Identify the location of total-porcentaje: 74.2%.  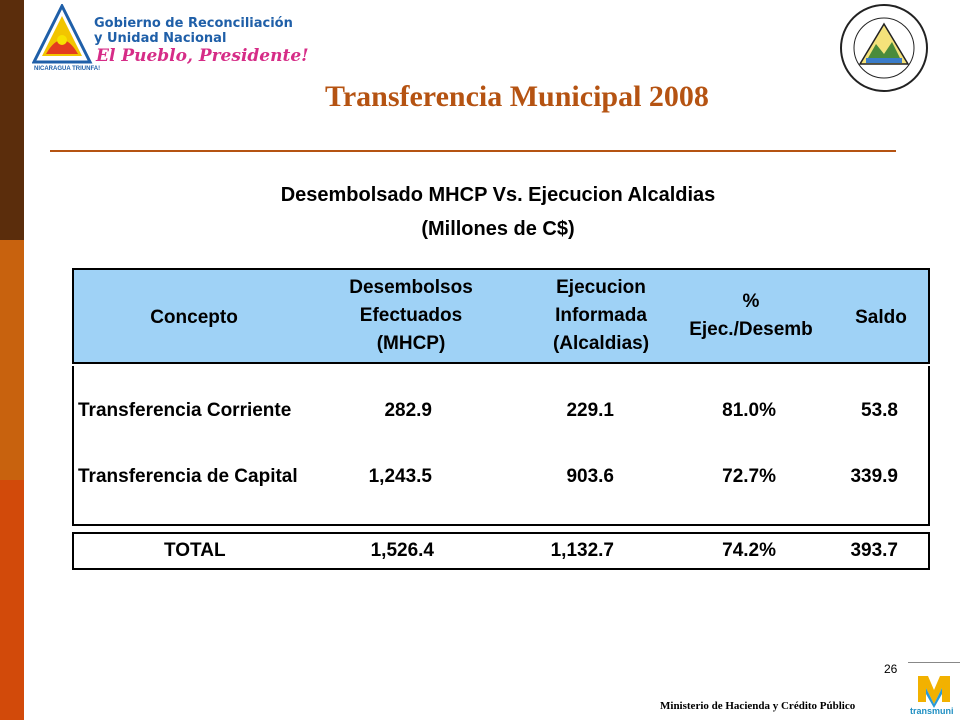
(749, 550).